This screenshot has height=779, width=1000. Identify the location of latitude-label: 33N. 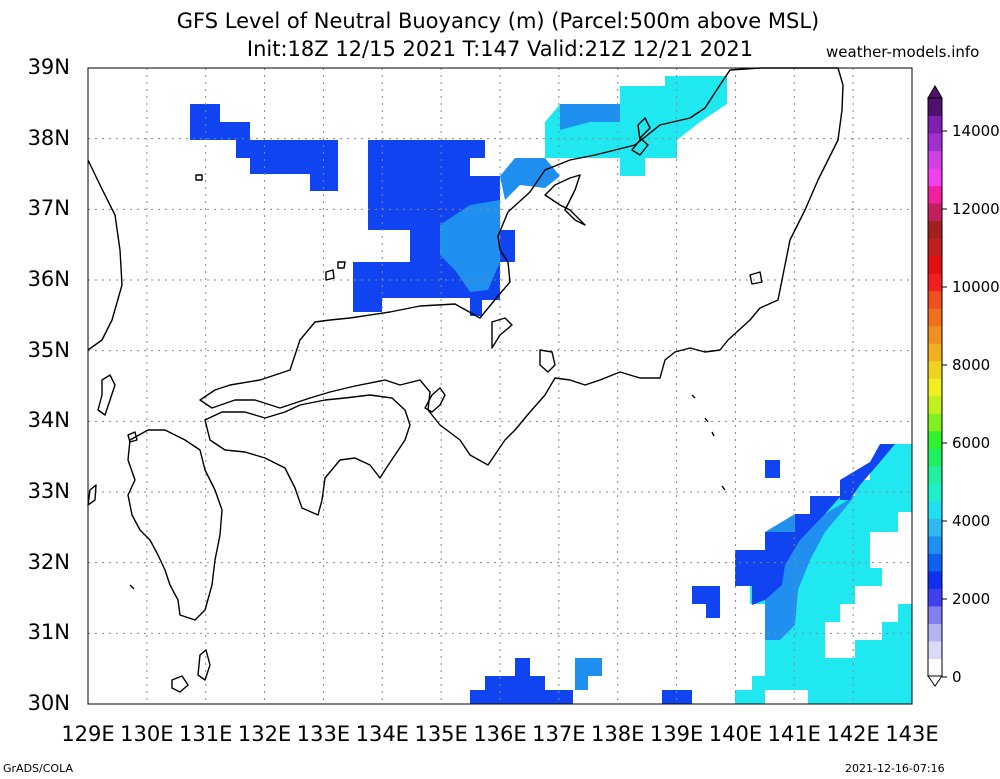
(48, 491).